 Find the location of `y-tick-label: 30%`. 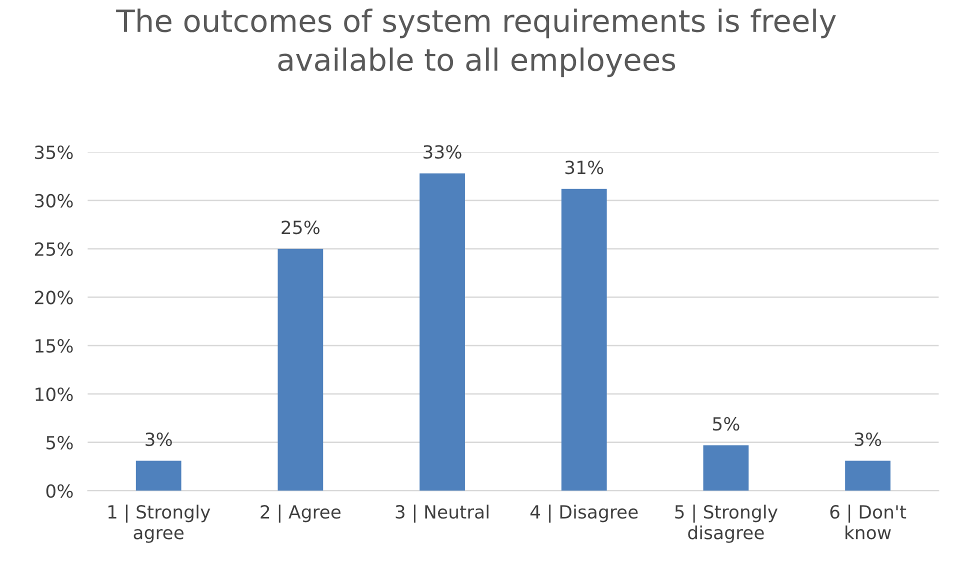

y-tick-label: 30% is located at coordinates (54, 201).